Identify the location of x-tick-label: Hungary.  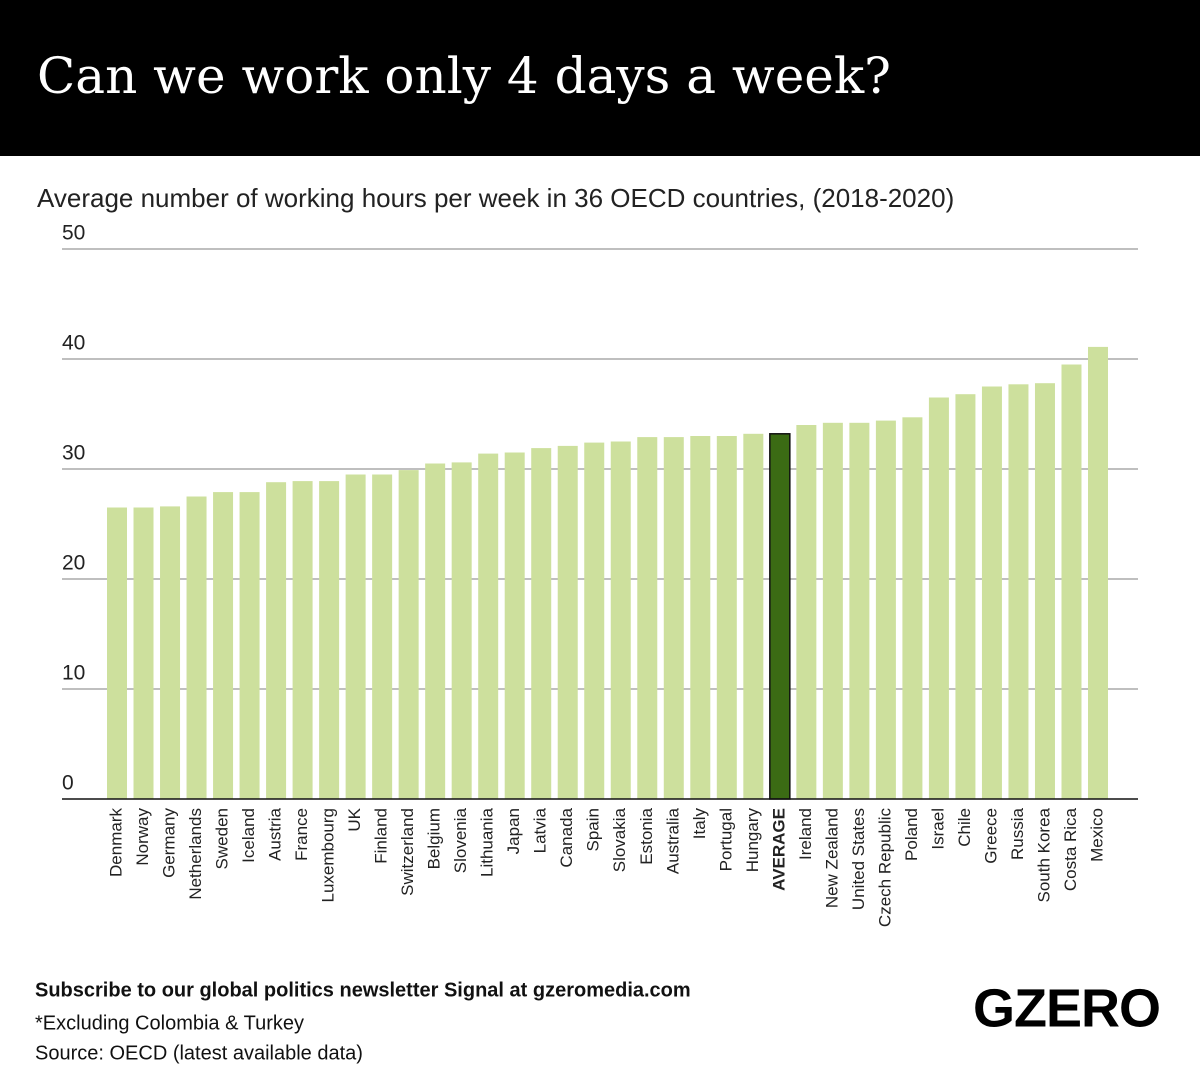
(752, 840).